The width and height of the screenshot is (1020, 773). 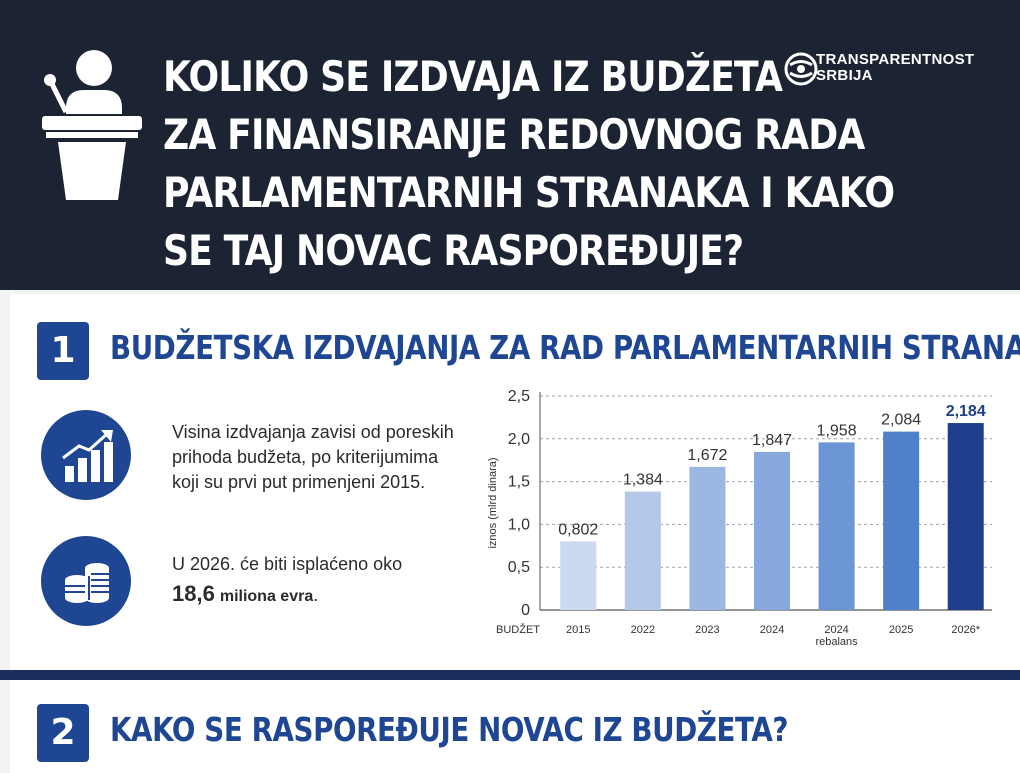 What do you see at coordinates (514, 134) in the screenshot?
I see `title-line: ZA FINANSIRANJE REDOVNOG RADA` at bounding box center [514, 134].